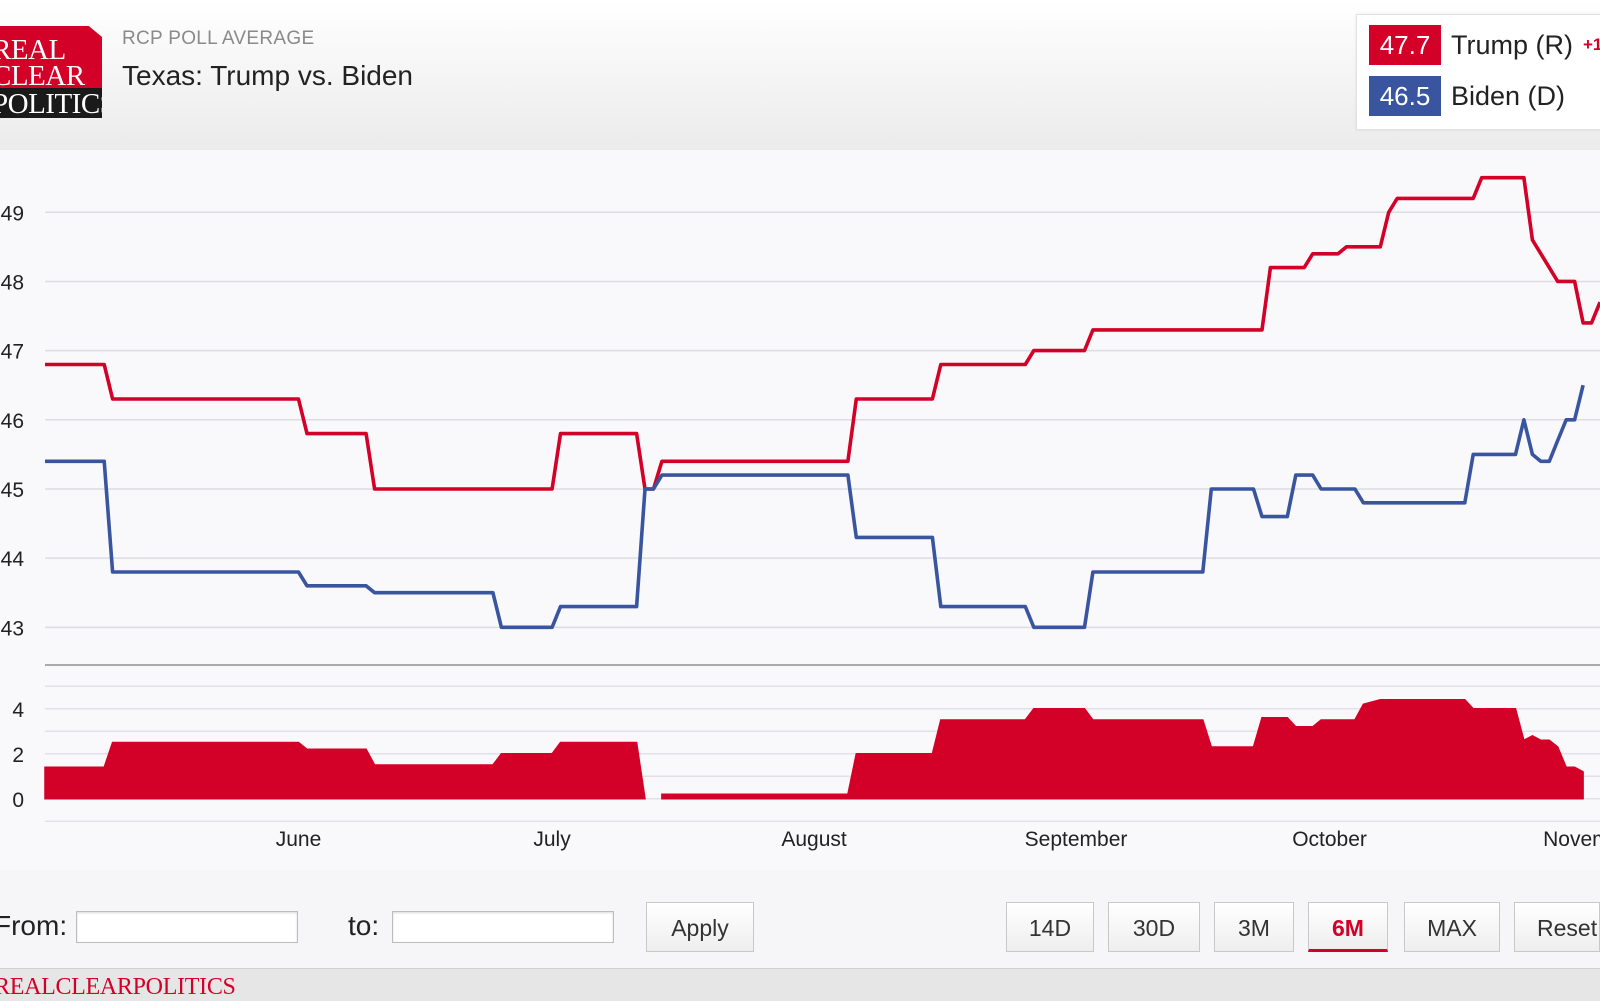 The width and height of the screenshot is (1600, 1001). What do you see at coordinates (1050, 927) in the screenshot?
I see `range-14d-button: 14D` at bounding box center [1050, 927].